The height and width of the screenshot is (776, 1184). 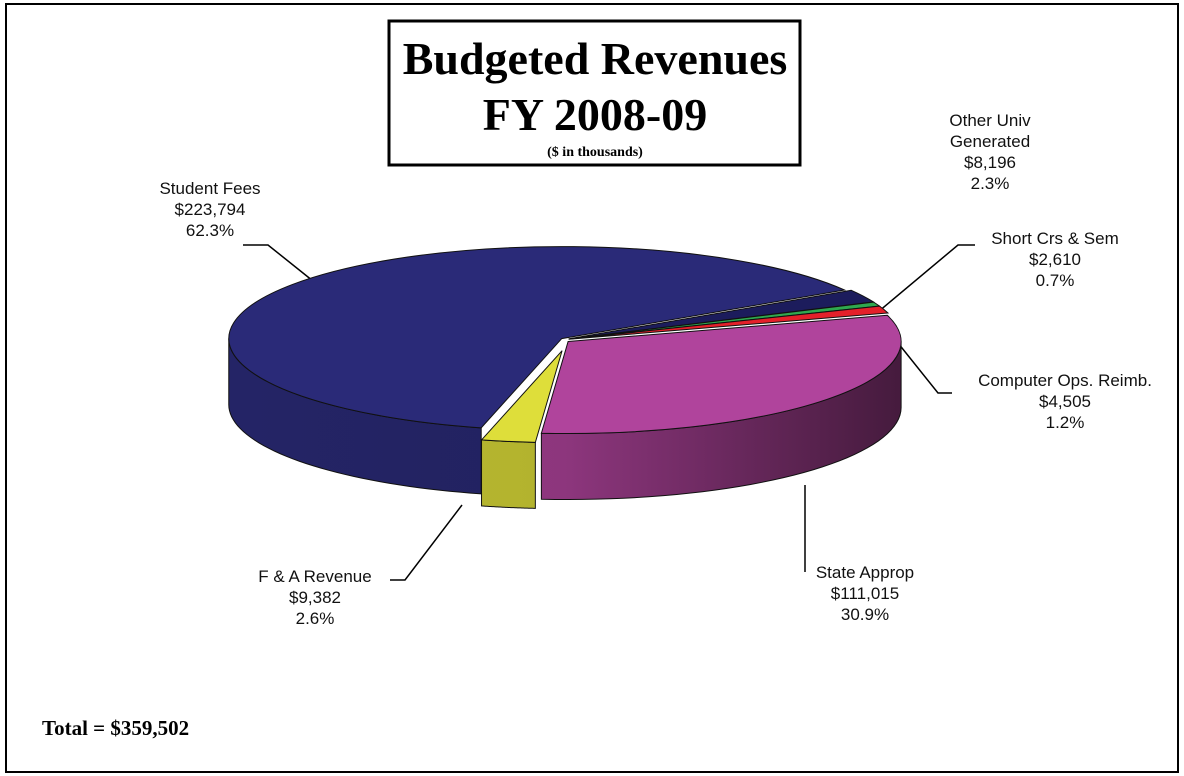 I want to click on slice-side, so click(x=508, y=474).